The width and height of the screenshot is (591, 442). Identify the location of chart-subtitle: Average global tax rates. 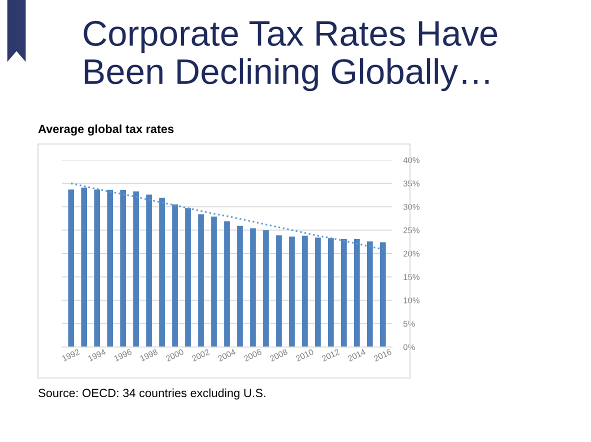
(106, 130).